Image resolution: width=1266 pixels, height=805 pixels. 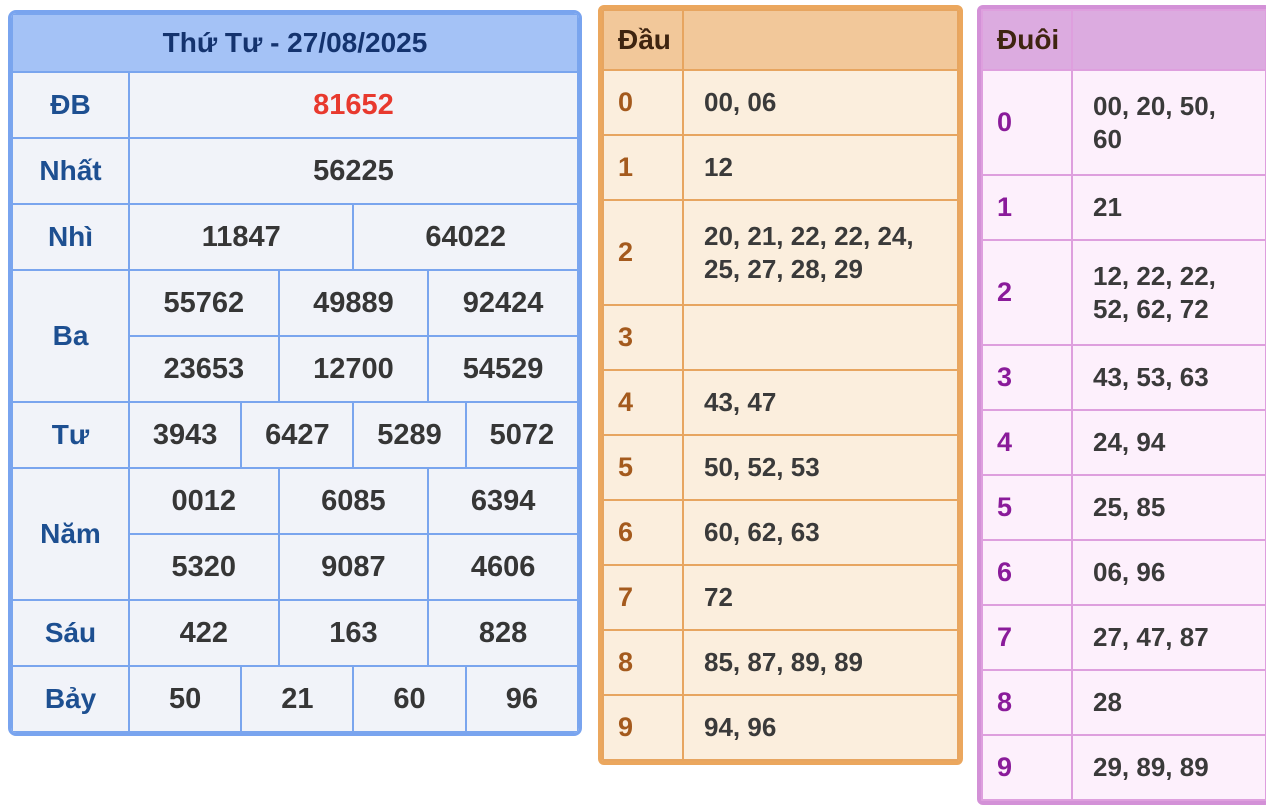 I want to click on duoi-digit: 3, so click(x=1027, y=377).